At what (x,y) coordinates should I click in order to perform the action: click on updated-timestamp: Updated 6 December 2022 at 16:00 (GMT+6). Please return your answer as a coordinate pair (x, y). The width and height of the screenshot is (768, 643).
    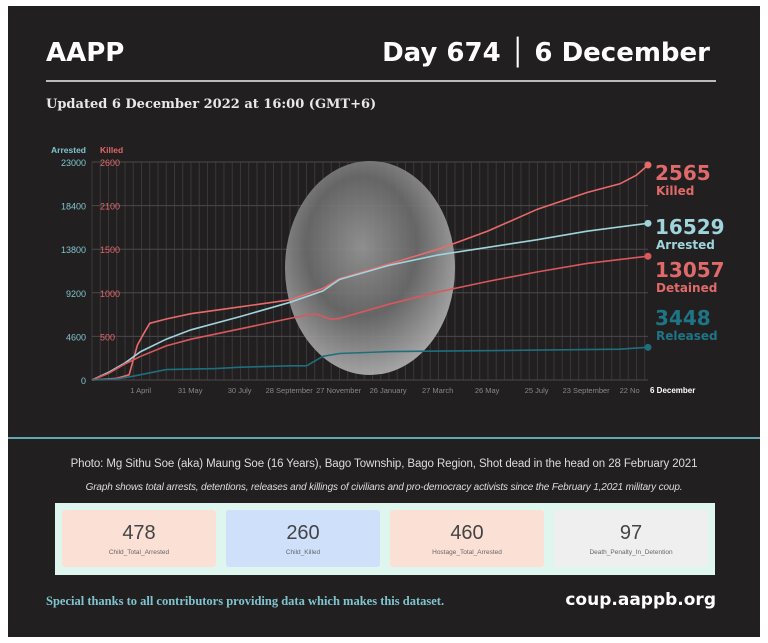
    Looking at the image, I should click on (211, 104).